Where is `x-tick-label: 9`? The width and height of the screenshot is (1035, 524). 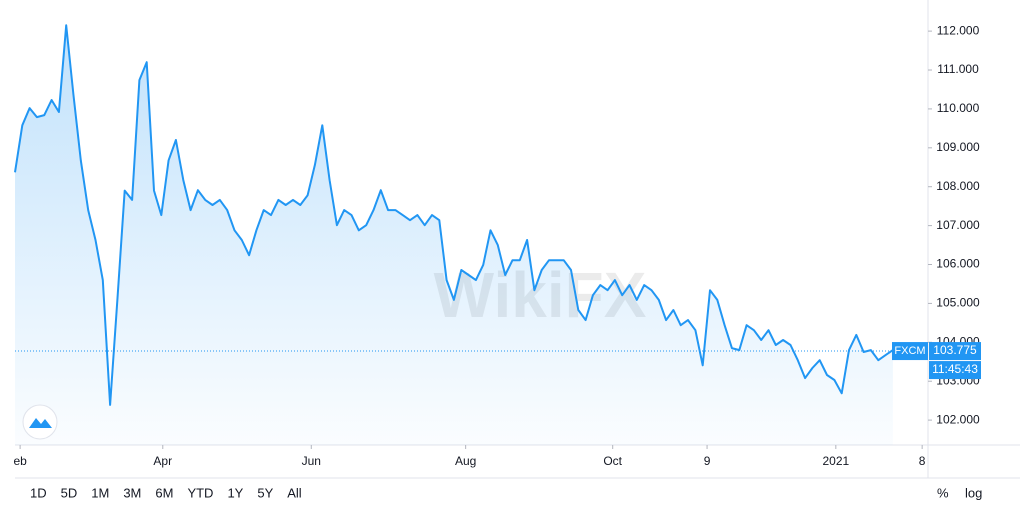 x-tick-label: 9 is located at coordinates (707, 461).